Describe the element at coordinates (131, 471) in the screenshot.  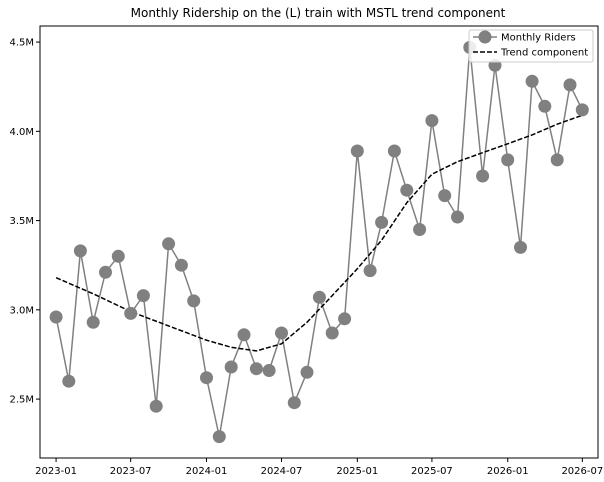
I see `x-tick-label: 2023-07` at that location.